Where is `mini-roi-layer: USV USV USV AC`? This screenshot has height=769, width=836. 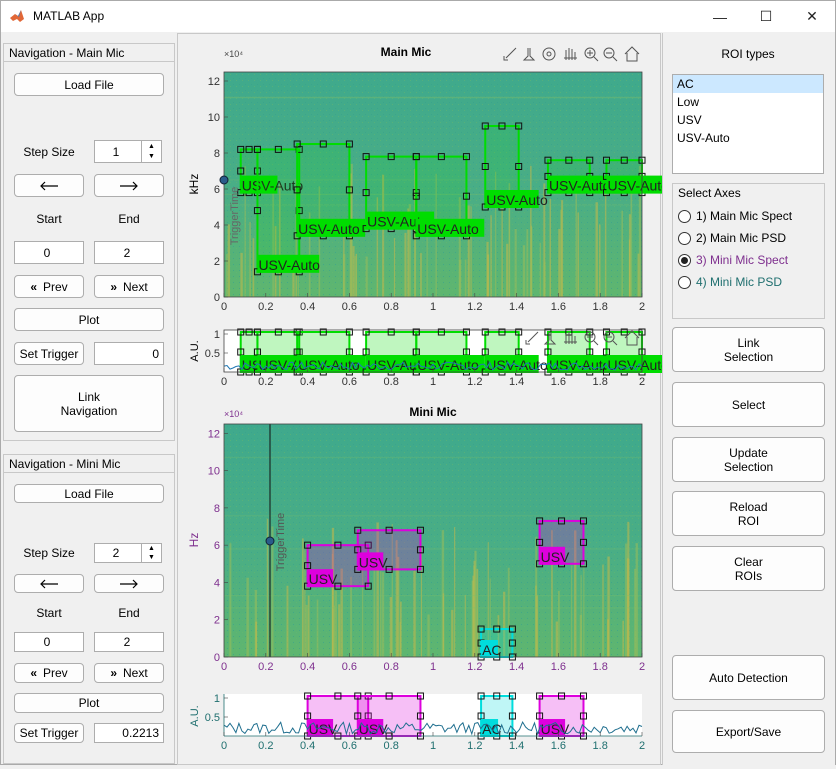 mini-roi-layer: USV USV USV AC is located at coordinates (445, 589).